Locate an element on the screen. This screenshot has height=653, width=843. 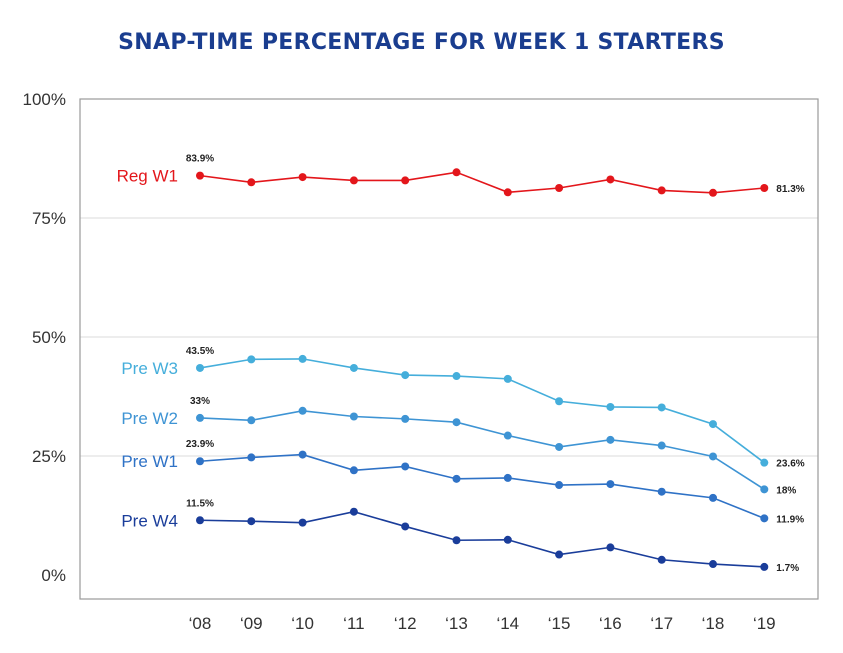
x-tick-label: ‘09 is located at coordinates (251, 623).